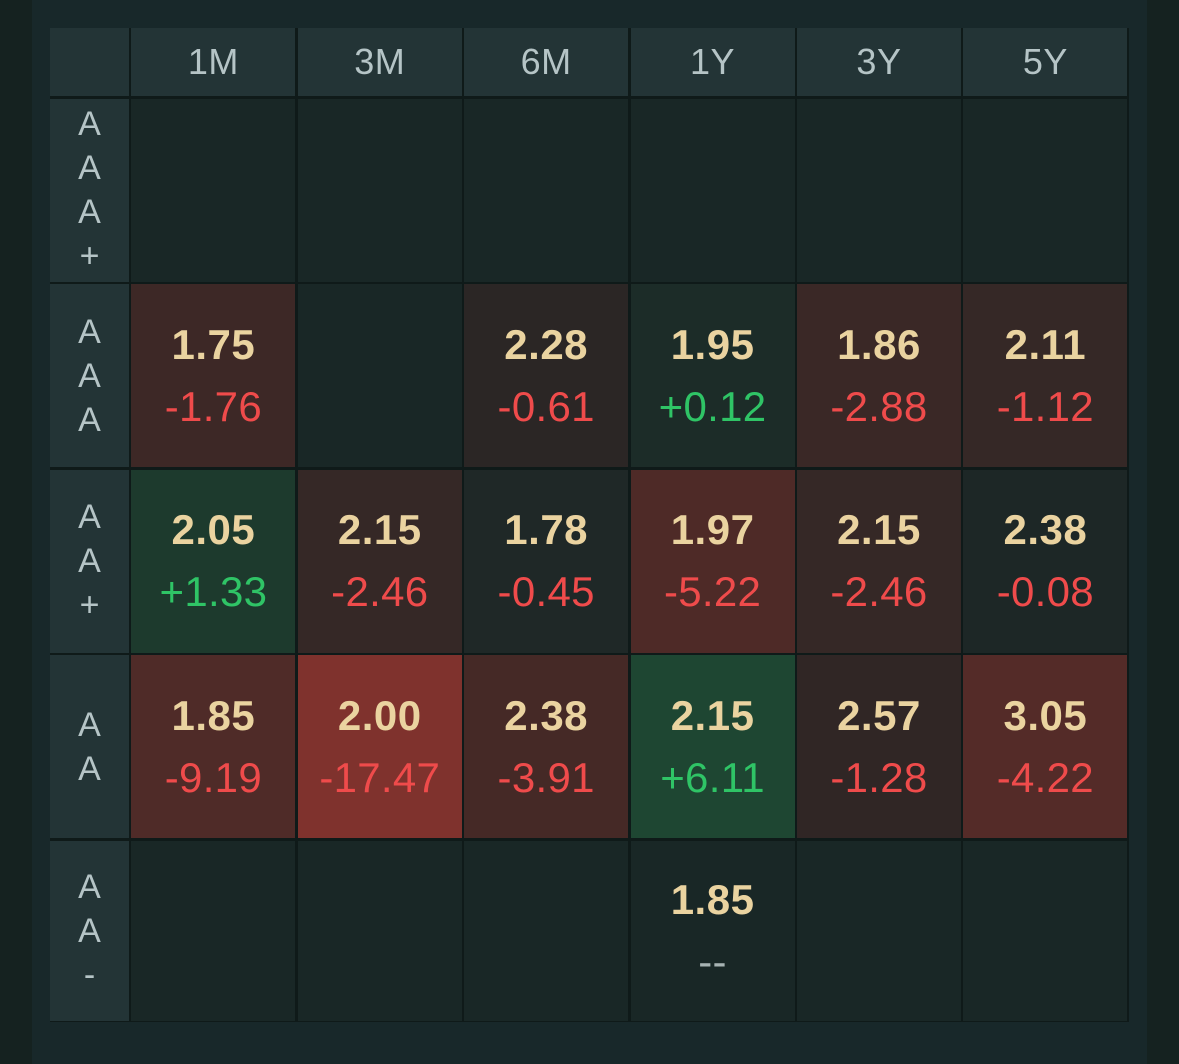 Image resolution: width=1179 pixels, height=1064 pixels. I want to click on heatmap-cell-0-1y, so click(712, 190).